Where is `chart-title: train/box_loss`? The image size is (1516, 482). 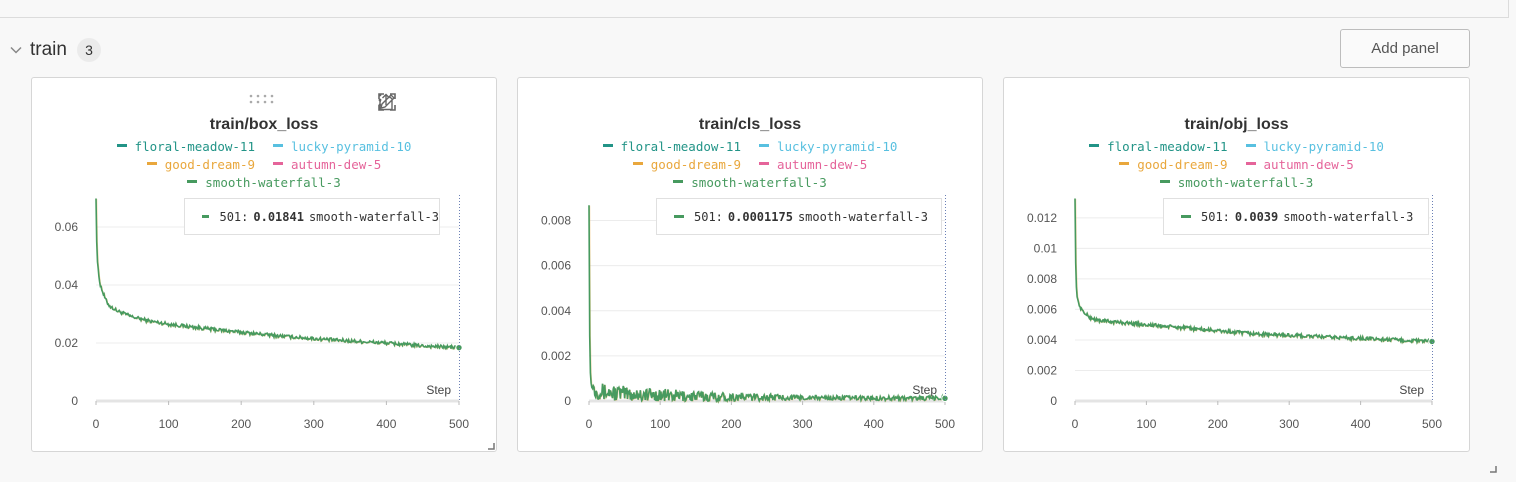 chart-title: train/box_loss is located at coordinates (264, 124).